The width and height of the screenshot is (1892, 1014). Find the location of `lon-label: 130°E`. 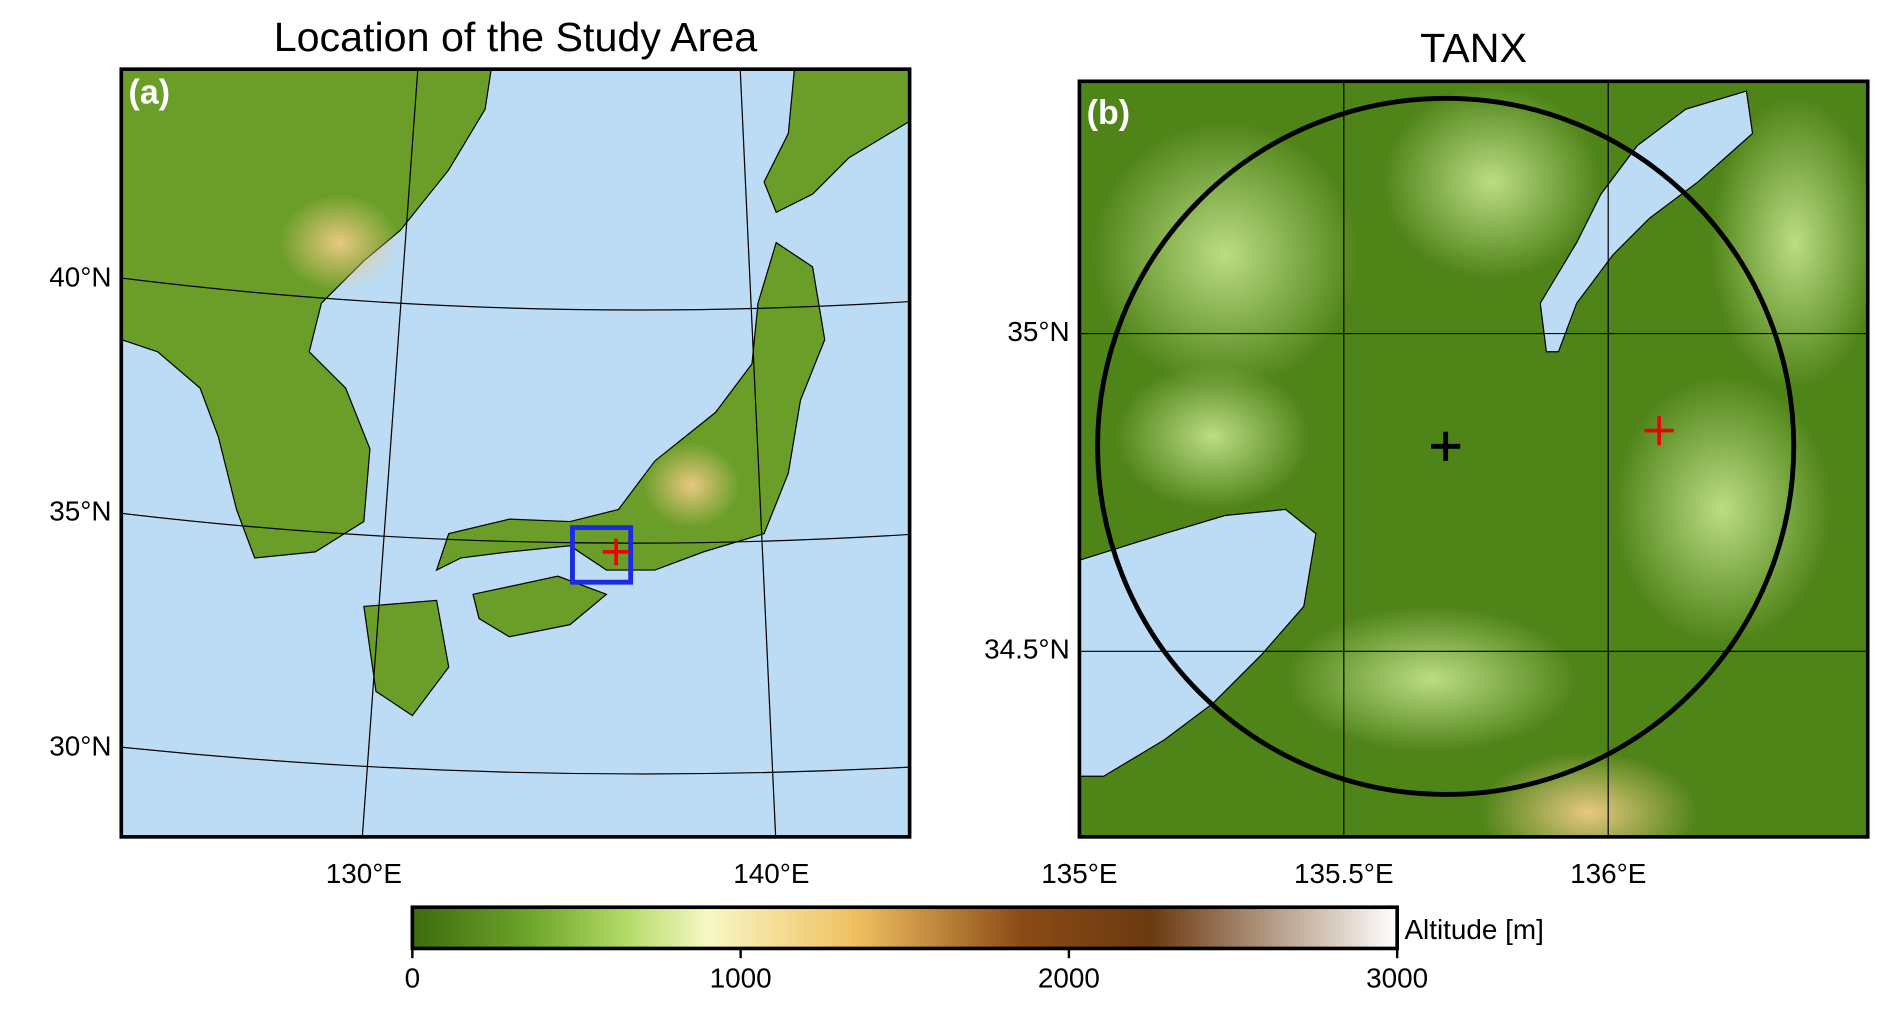

lon-label: 130°E is located at coordinates (364, 873).